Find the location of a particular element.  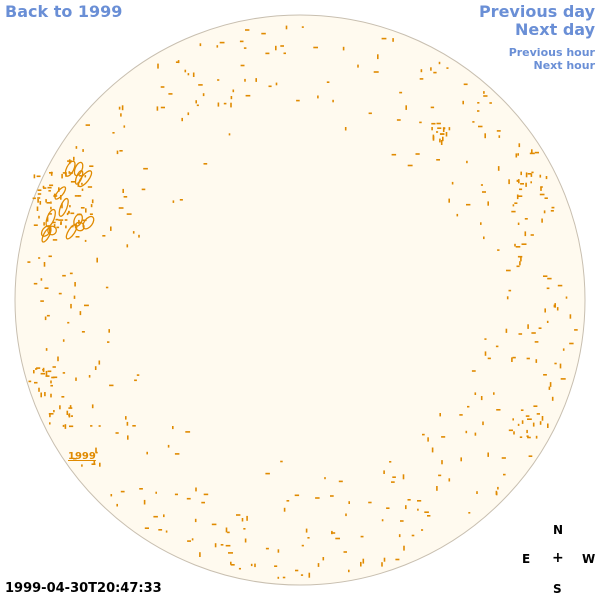

previous-day-link: Previous day is located at coordinates (536, 11).